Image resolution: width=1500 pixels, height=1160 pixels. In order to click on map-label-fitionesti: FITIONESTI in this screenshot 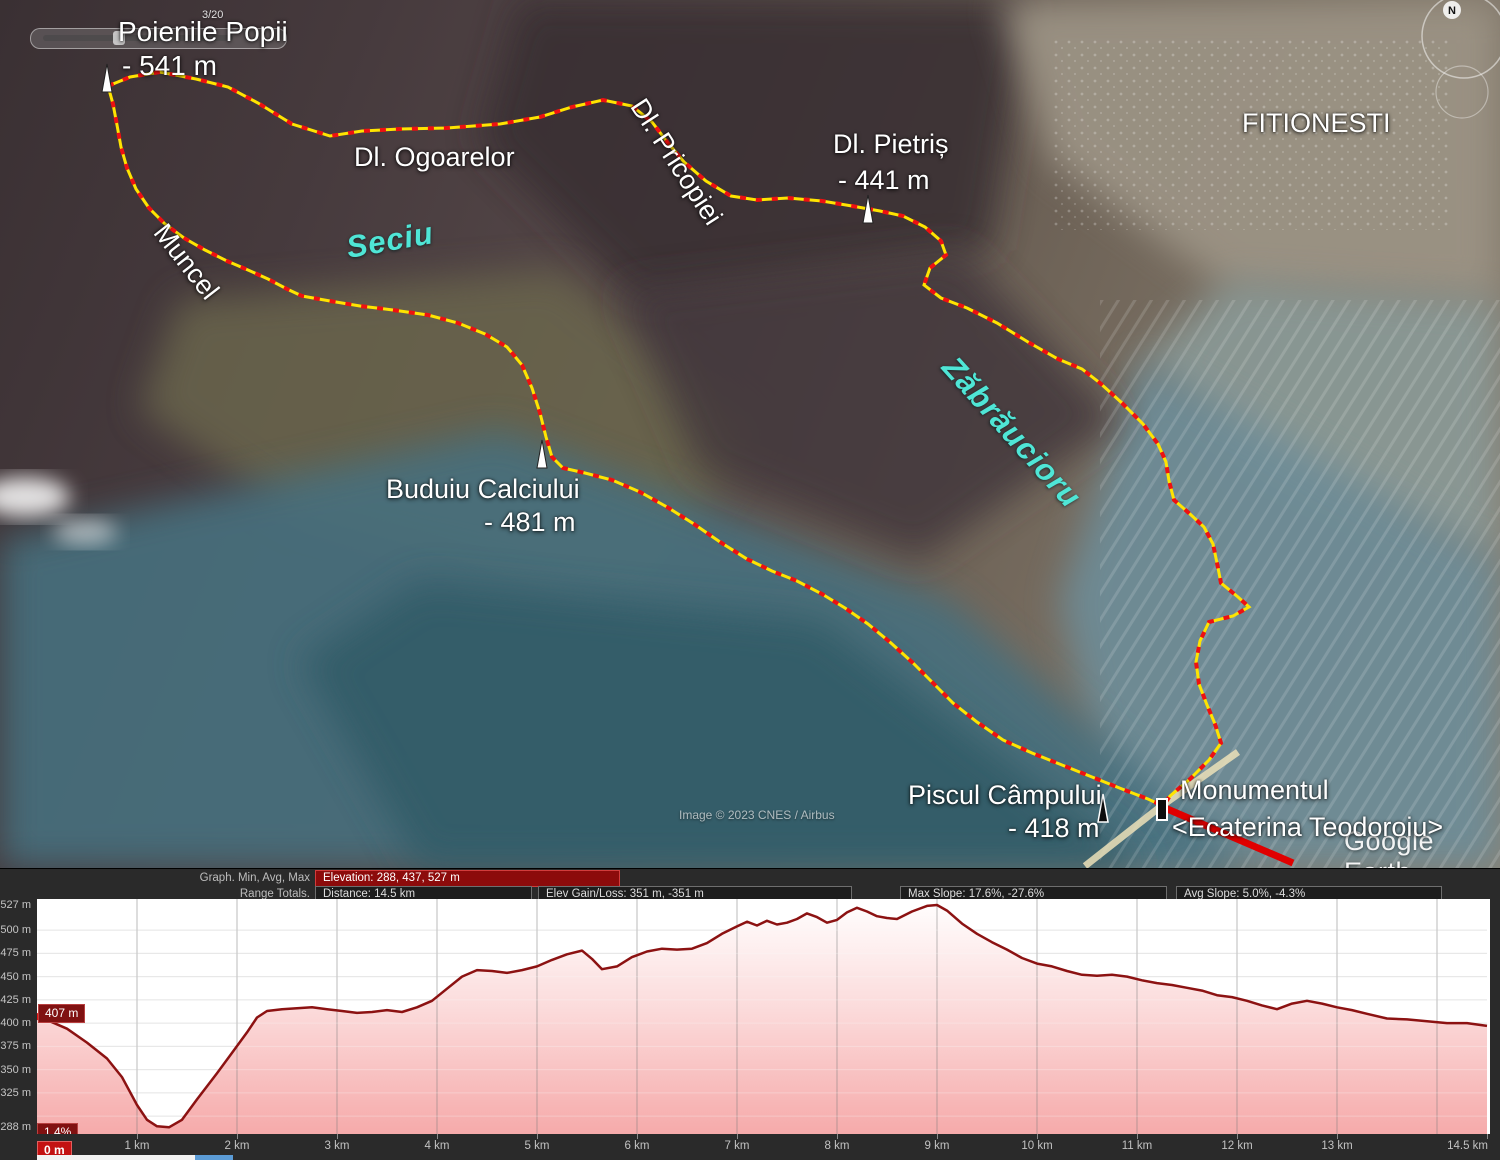, I will do `click(1316, 123)`.